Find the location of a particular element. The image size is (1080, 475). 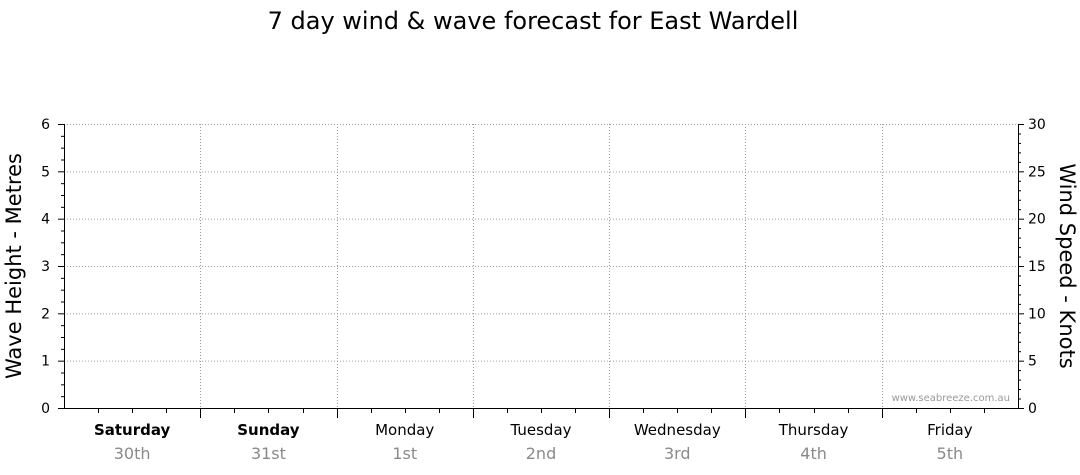

x-axis-date-label: 3rd is located at coordinates (677, 453).